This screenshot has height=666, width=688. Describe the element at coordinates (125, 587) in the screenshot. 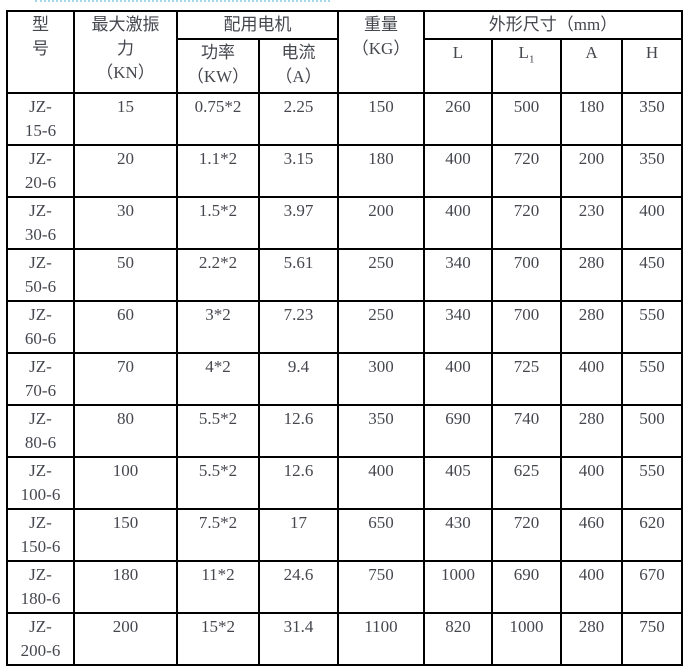

I see `value-cell: 180` at that location.